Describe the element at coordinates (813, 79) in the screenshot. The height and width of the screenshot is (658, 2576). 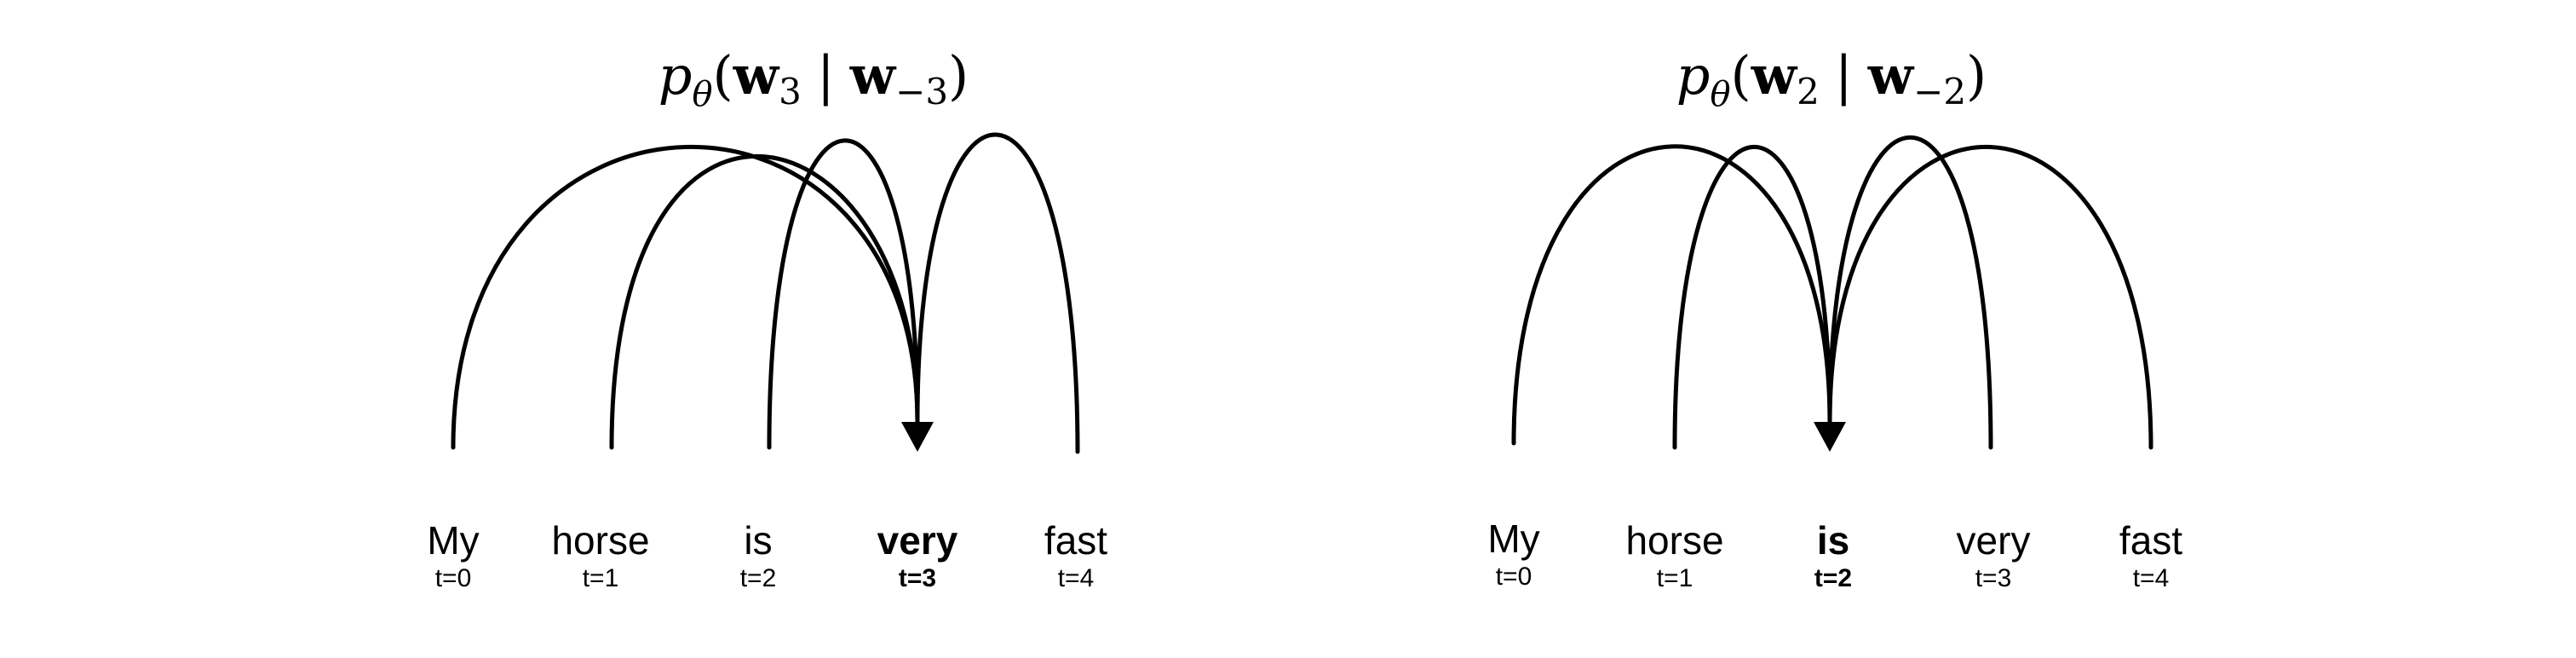
I see `formula-left: pθ(w3 | w−3)` at that location.